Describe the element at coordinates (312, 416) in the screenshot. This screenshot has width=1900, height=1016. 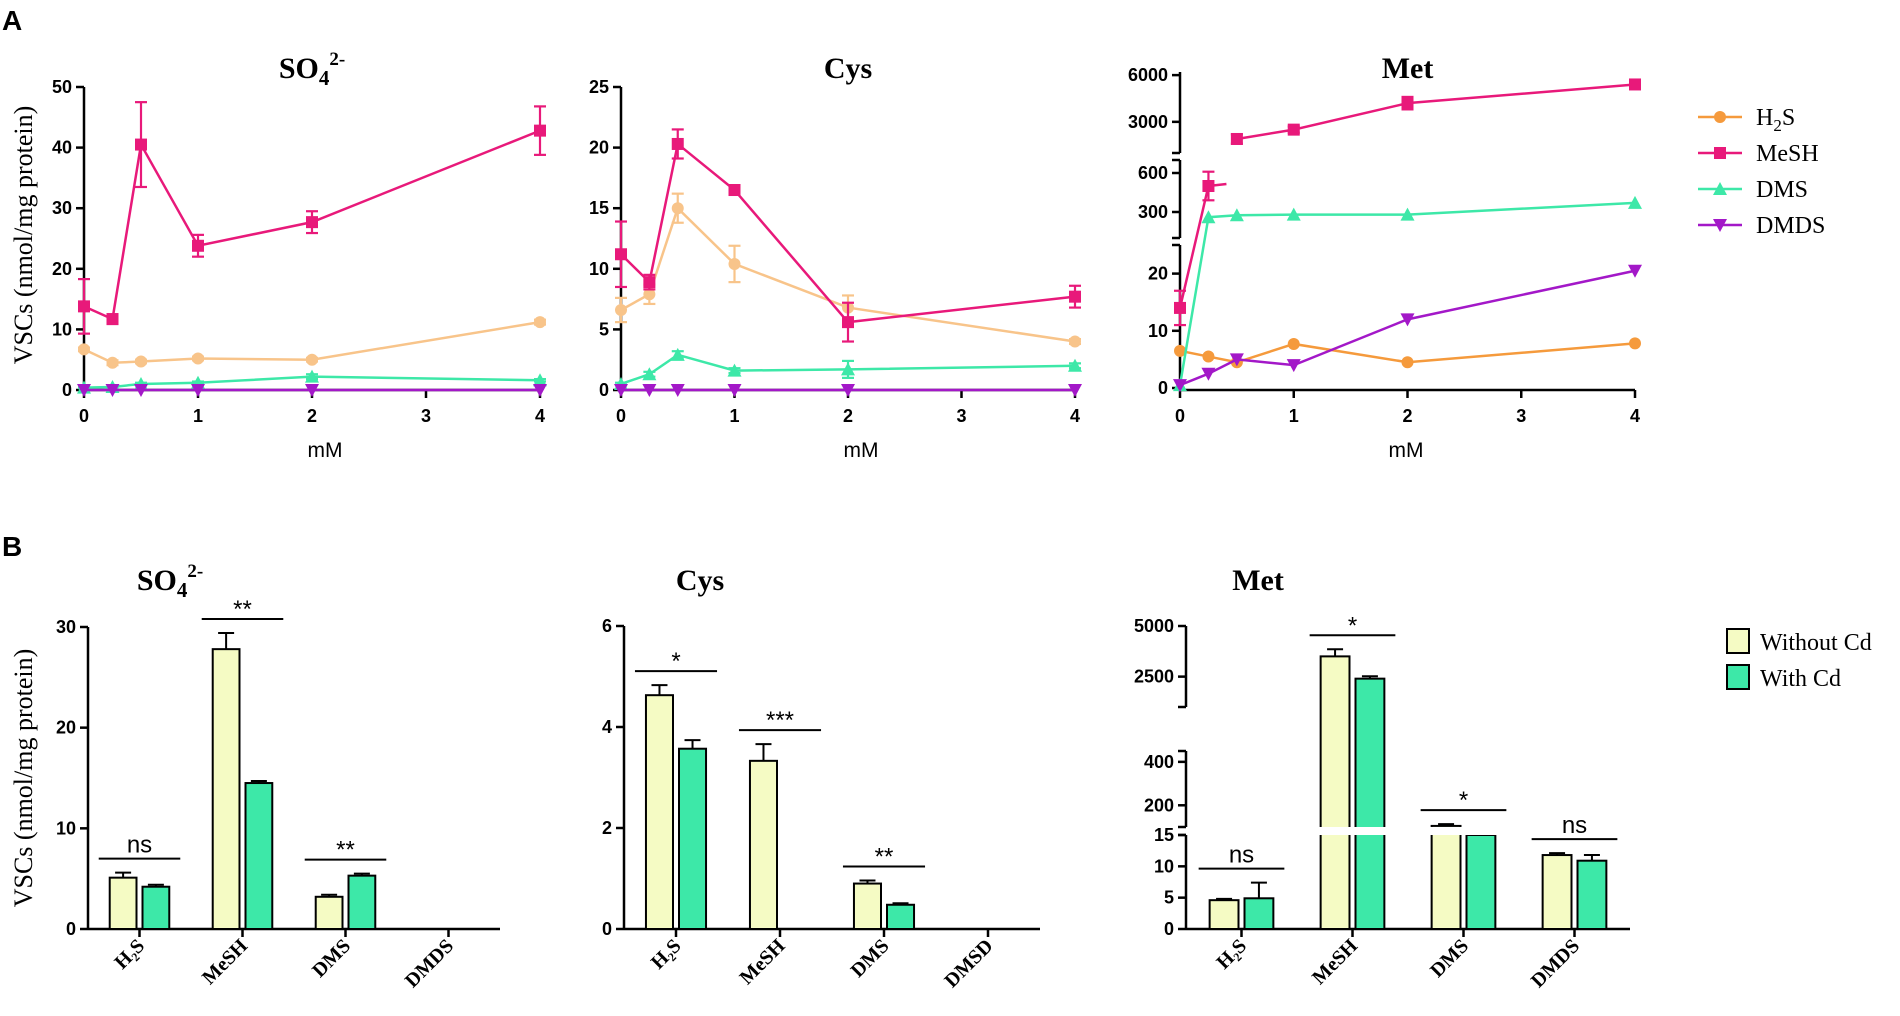
I see `x-tick-label: 2` at that location.